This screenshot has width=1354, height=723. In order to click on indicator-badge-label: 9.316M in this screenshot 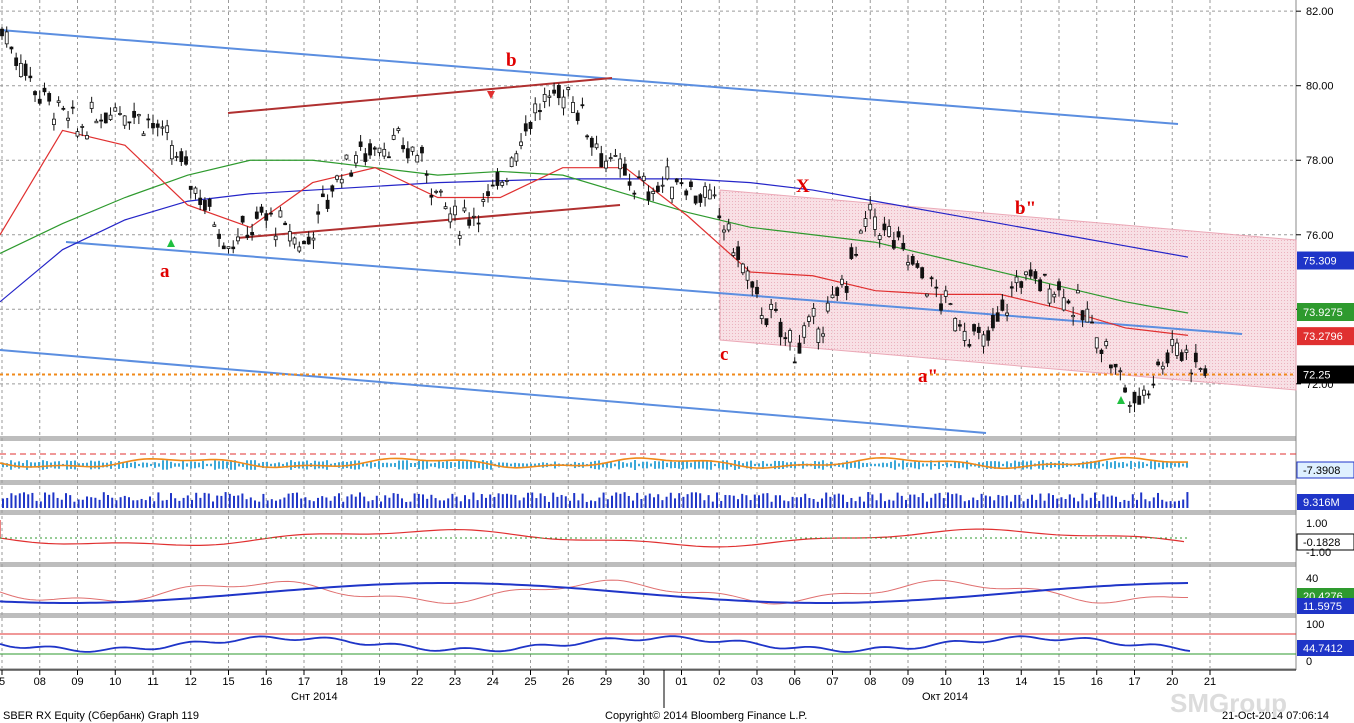, I will do `click(1321, 503)`.